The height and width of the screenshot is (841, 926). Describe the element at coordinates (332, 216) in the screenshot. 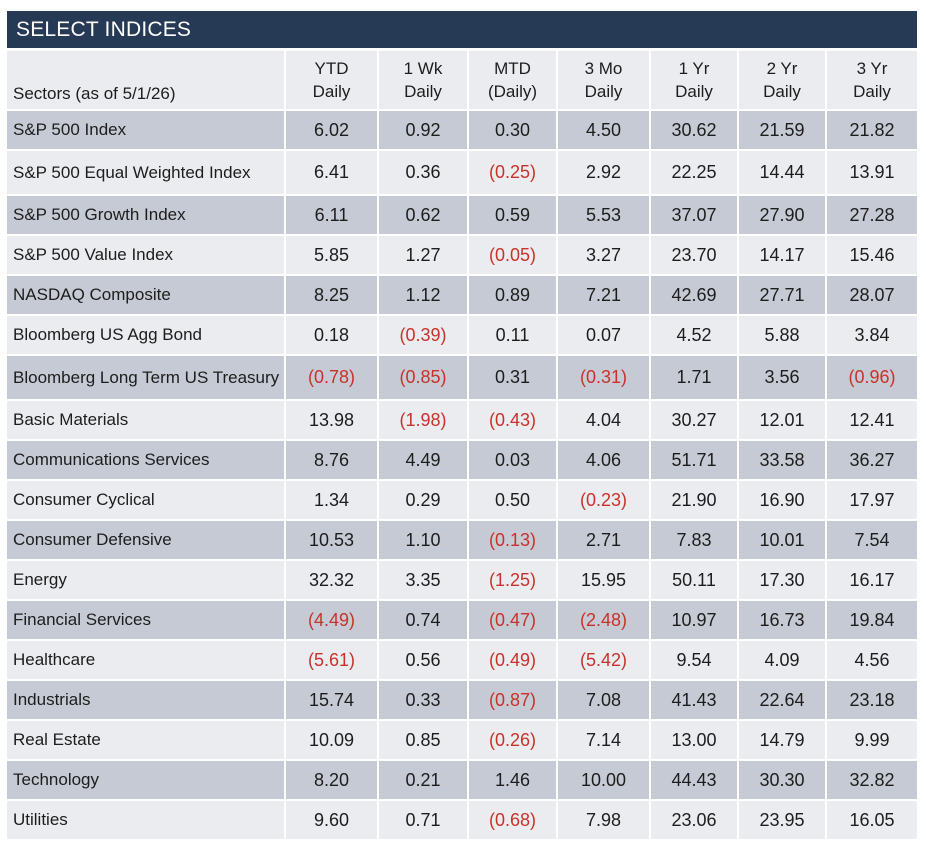

I see `table-cell: 6.11` at that location.